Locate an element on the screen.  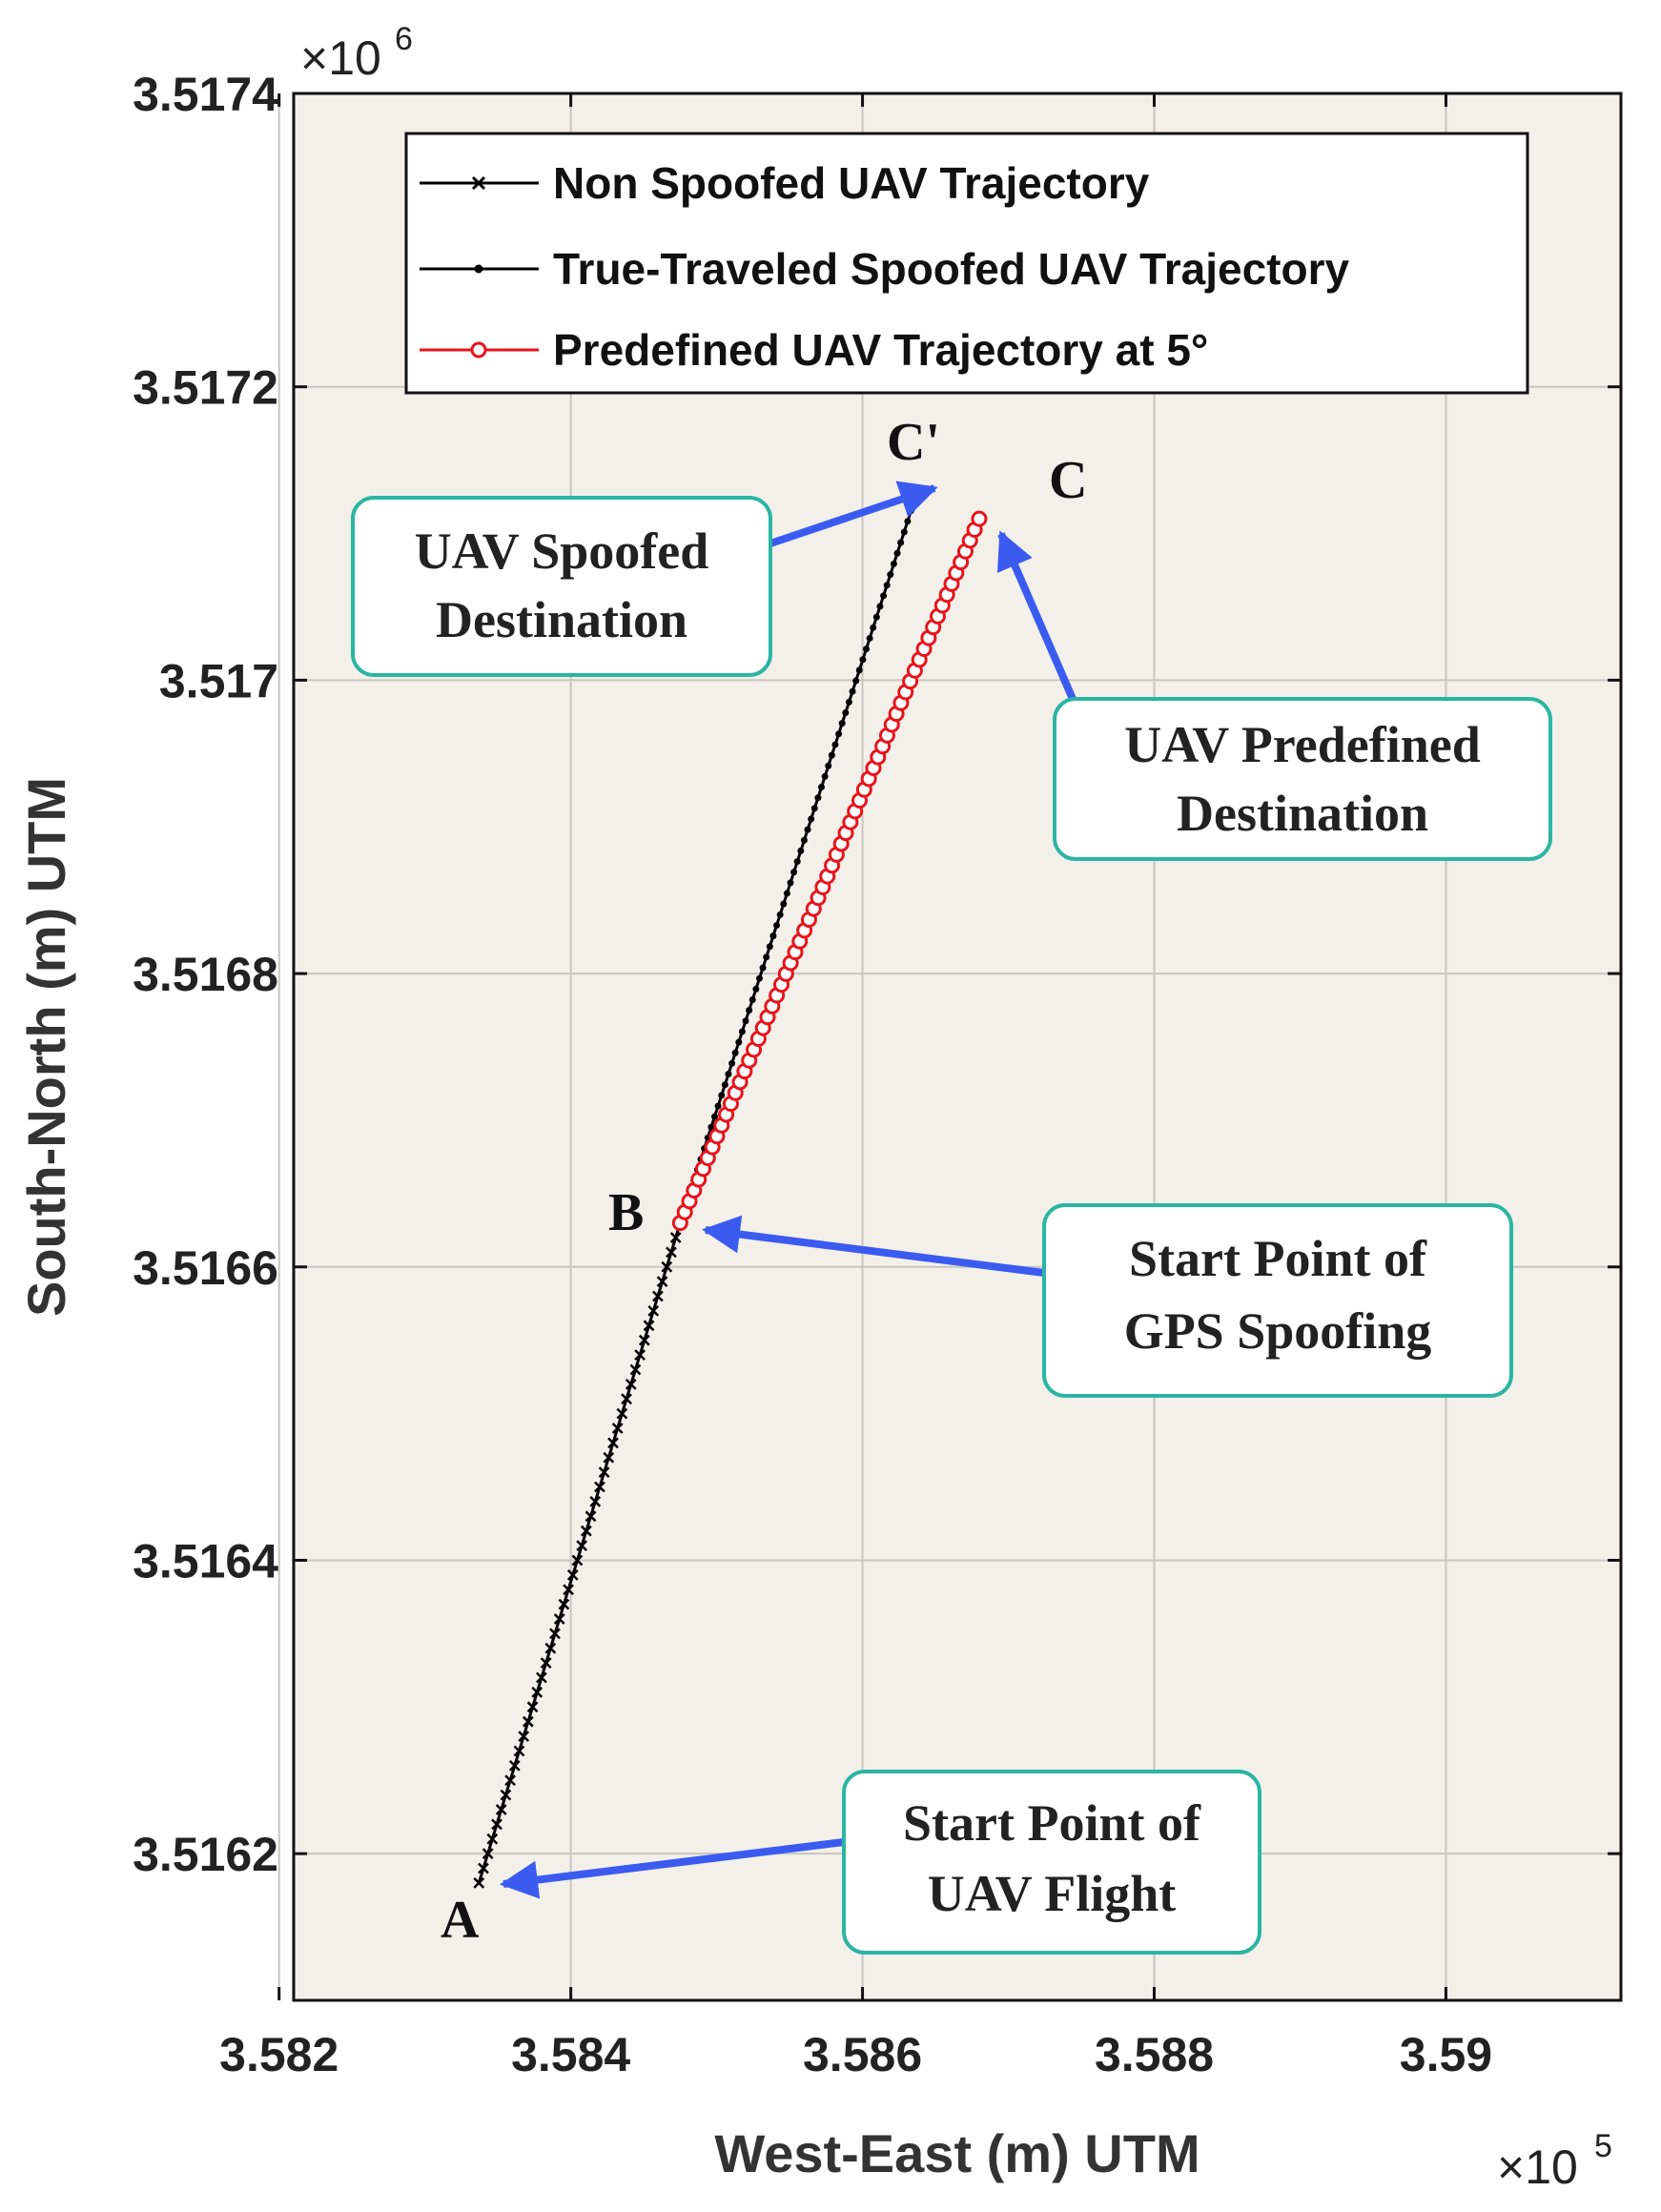
y-tick-label: 3.5162 is located at coordinates (205, 1854).